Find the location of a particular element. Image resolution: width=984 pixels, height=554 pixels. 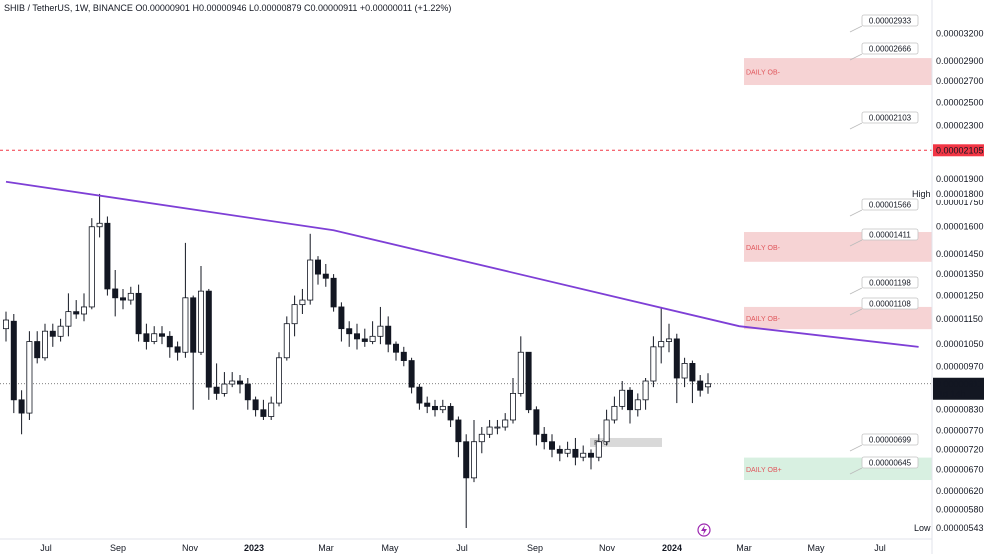

high-marker-value: 0.00001800 is located at coordinates (960, 194).